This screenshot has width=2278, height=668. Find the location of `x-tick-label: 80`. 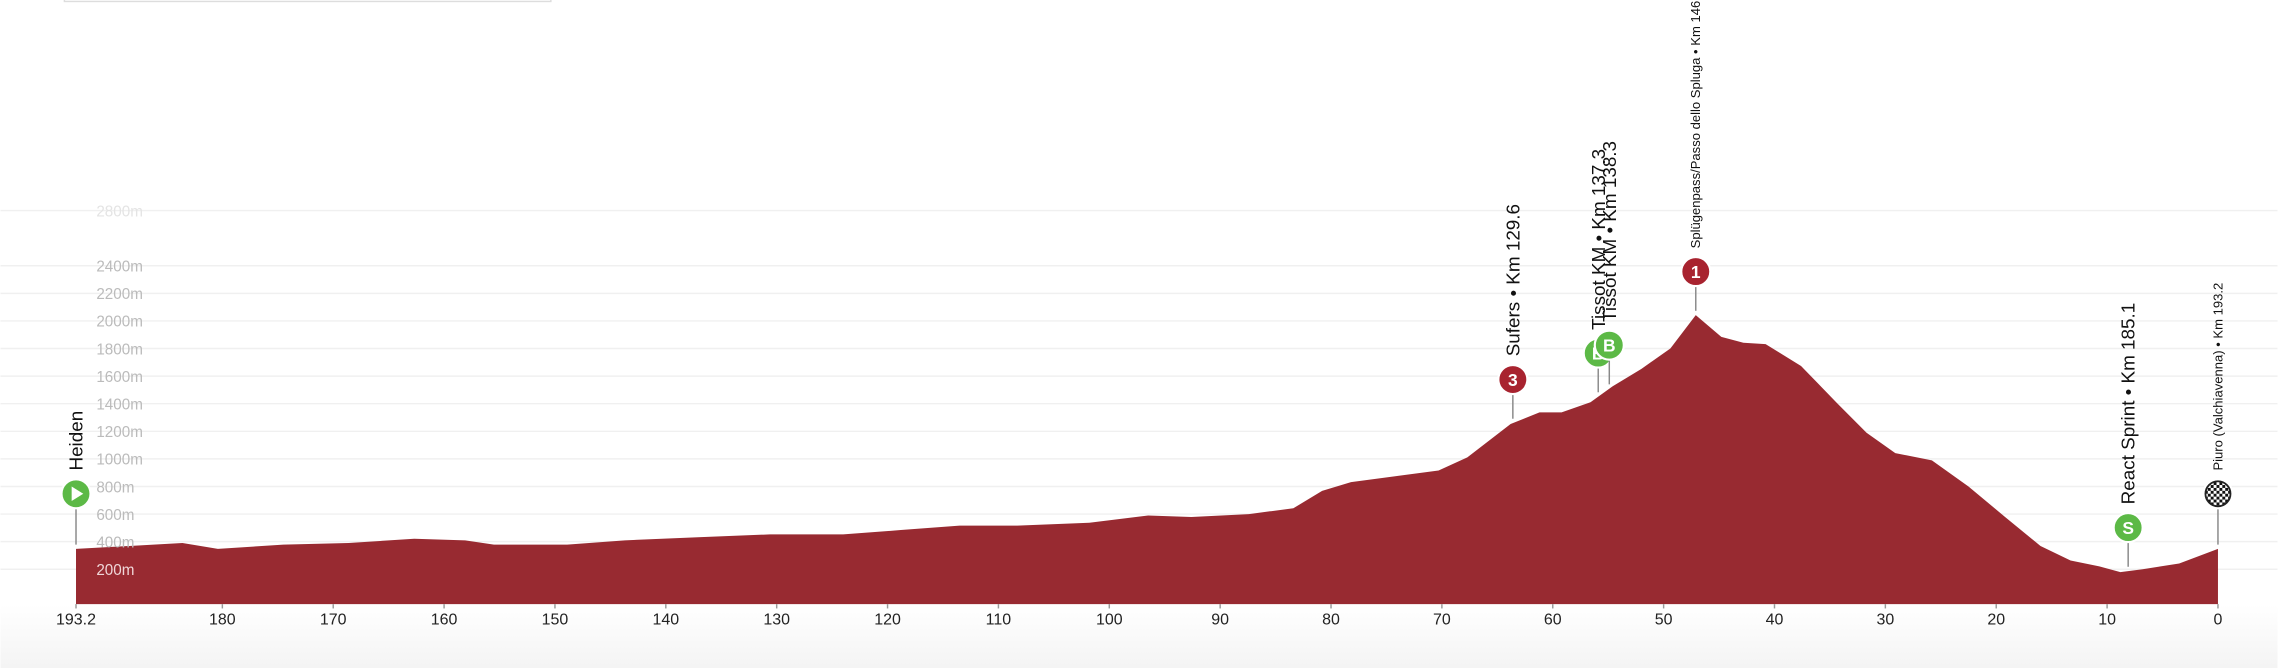

x-tick-label: 80 is located at coordinates (1331, 619).